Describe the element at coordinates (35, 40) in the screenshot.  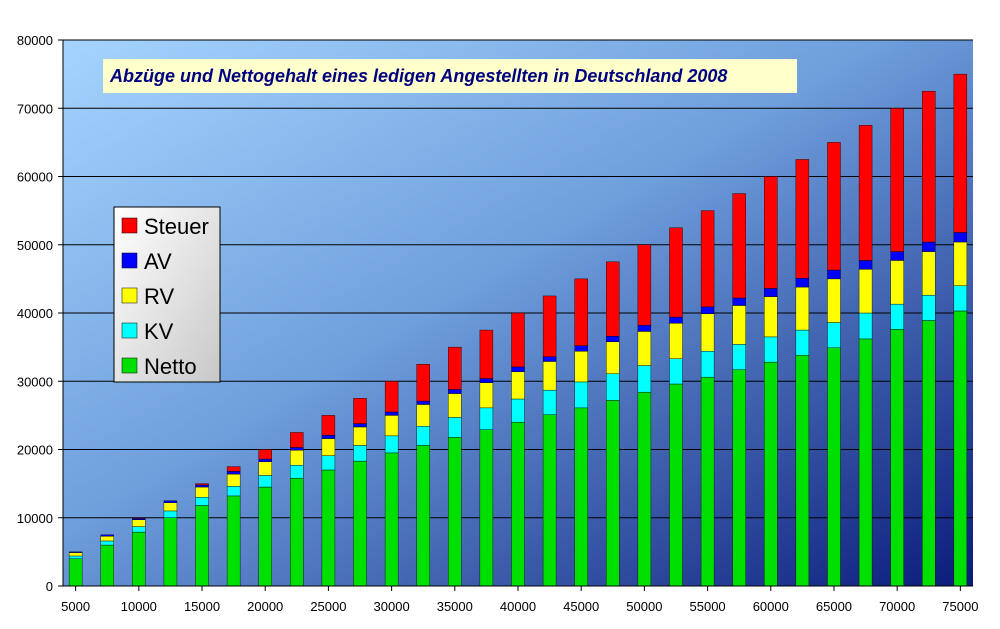
I see `y-tick-label: 80000` at that location.